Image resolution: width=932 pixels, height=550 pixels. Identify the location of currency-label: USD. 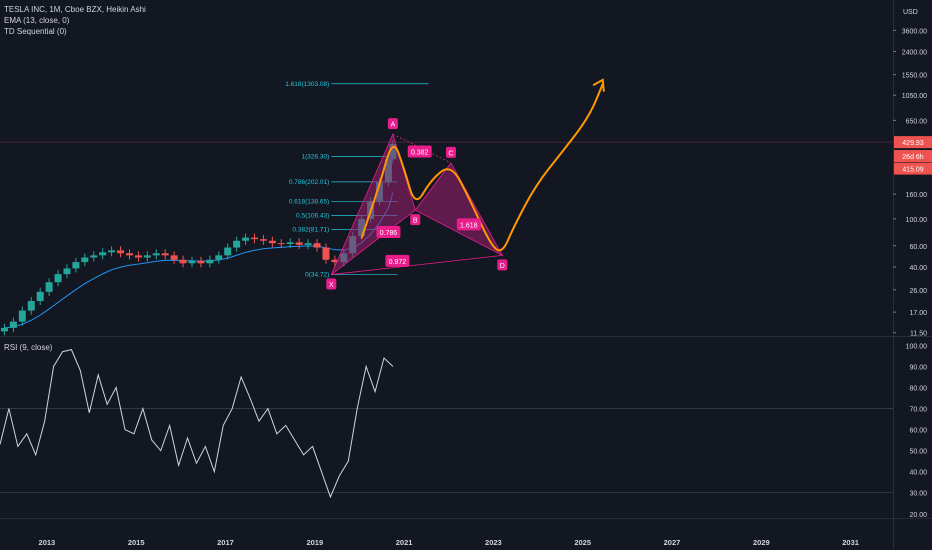
(910, 12).